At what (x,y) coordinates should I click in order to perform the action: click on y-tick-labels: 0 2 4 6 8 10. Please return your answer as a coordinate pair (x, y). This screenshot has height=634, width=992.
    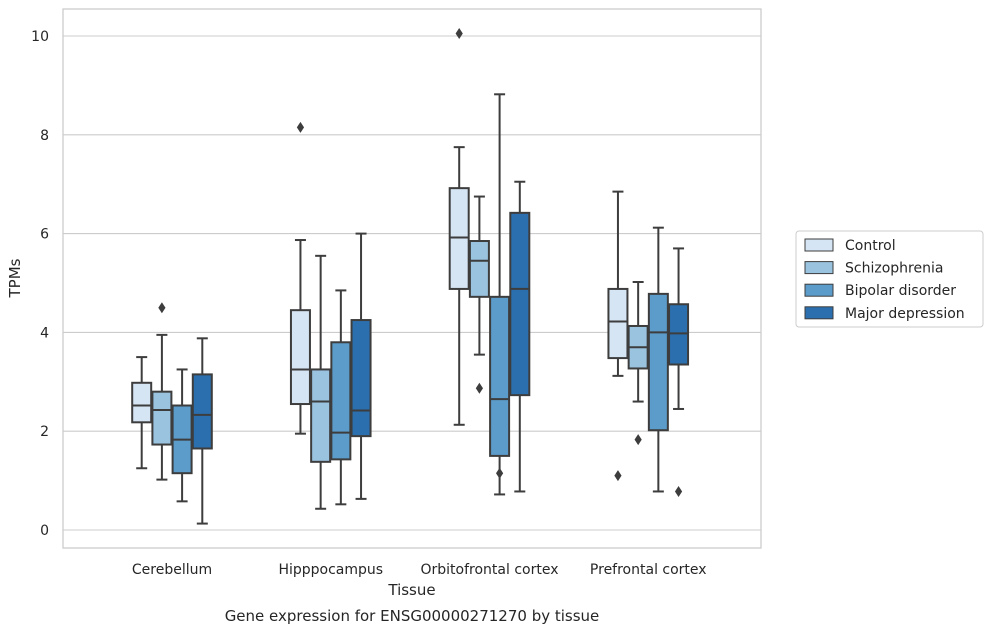
    Looking at the image, I should click on (40, 284).